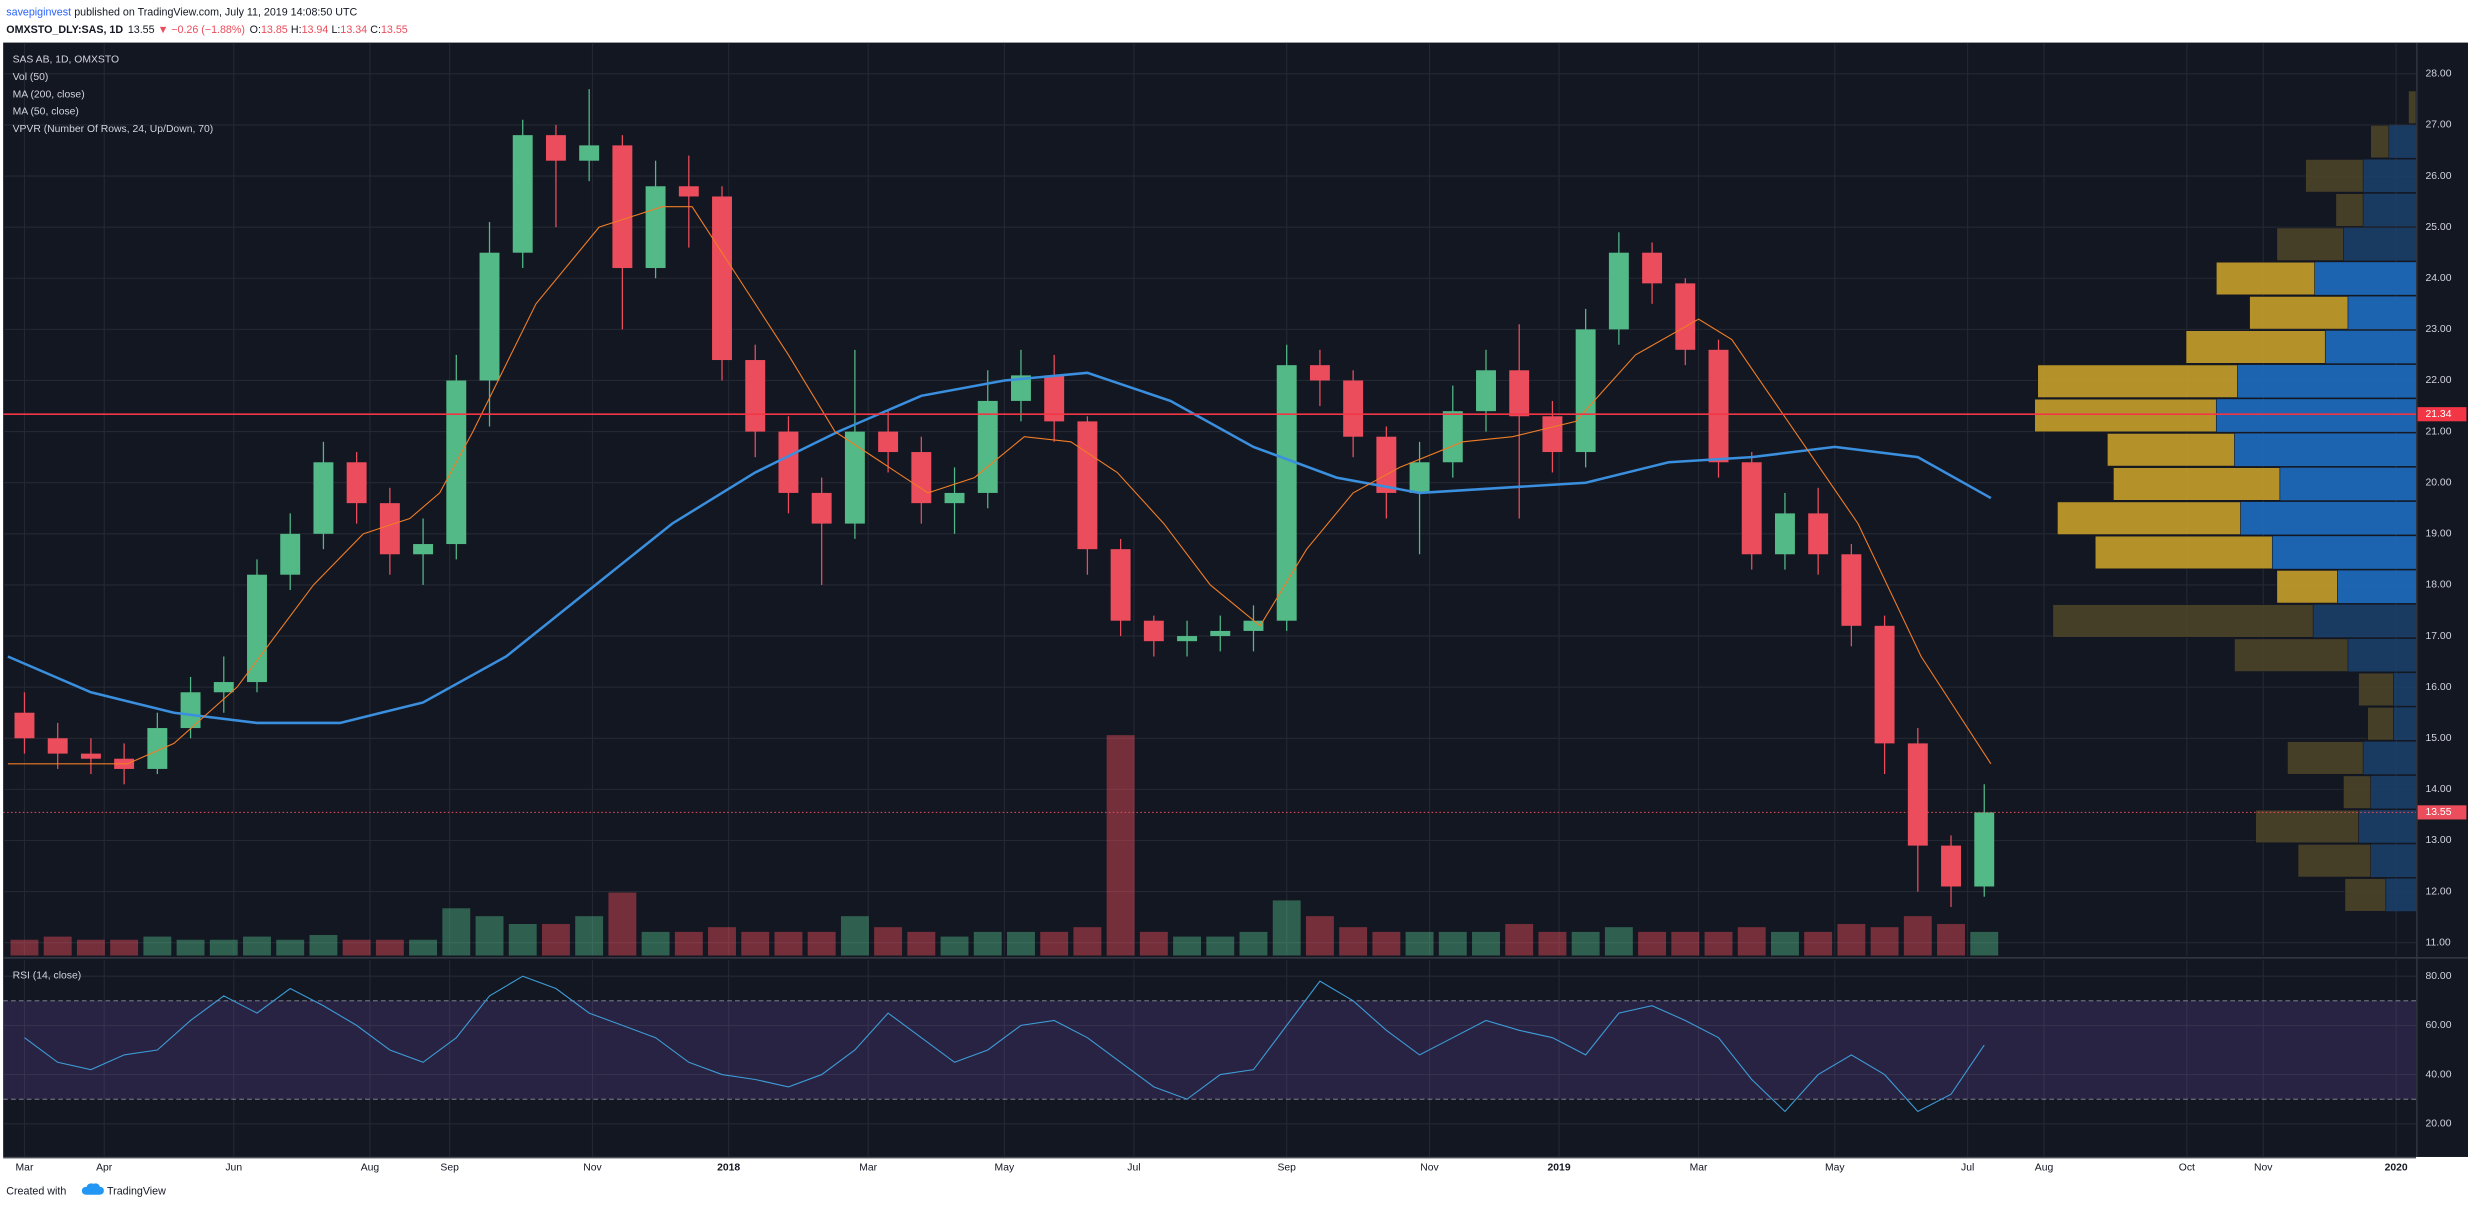 The width and height of the screenshot is (2468, 1209). Describe the element at coordinates (47, 976) in the screenshot. I see `legend-rsi: RSI (14, close)` at that location.